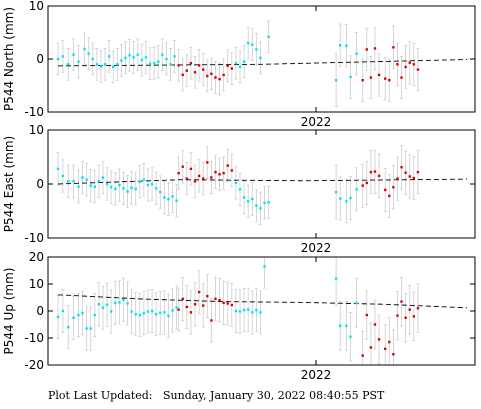  What do you see at coordinates (36, 257) in the screenshot?
I see `y-tick-label: 20` at bounding box center [36, 257].